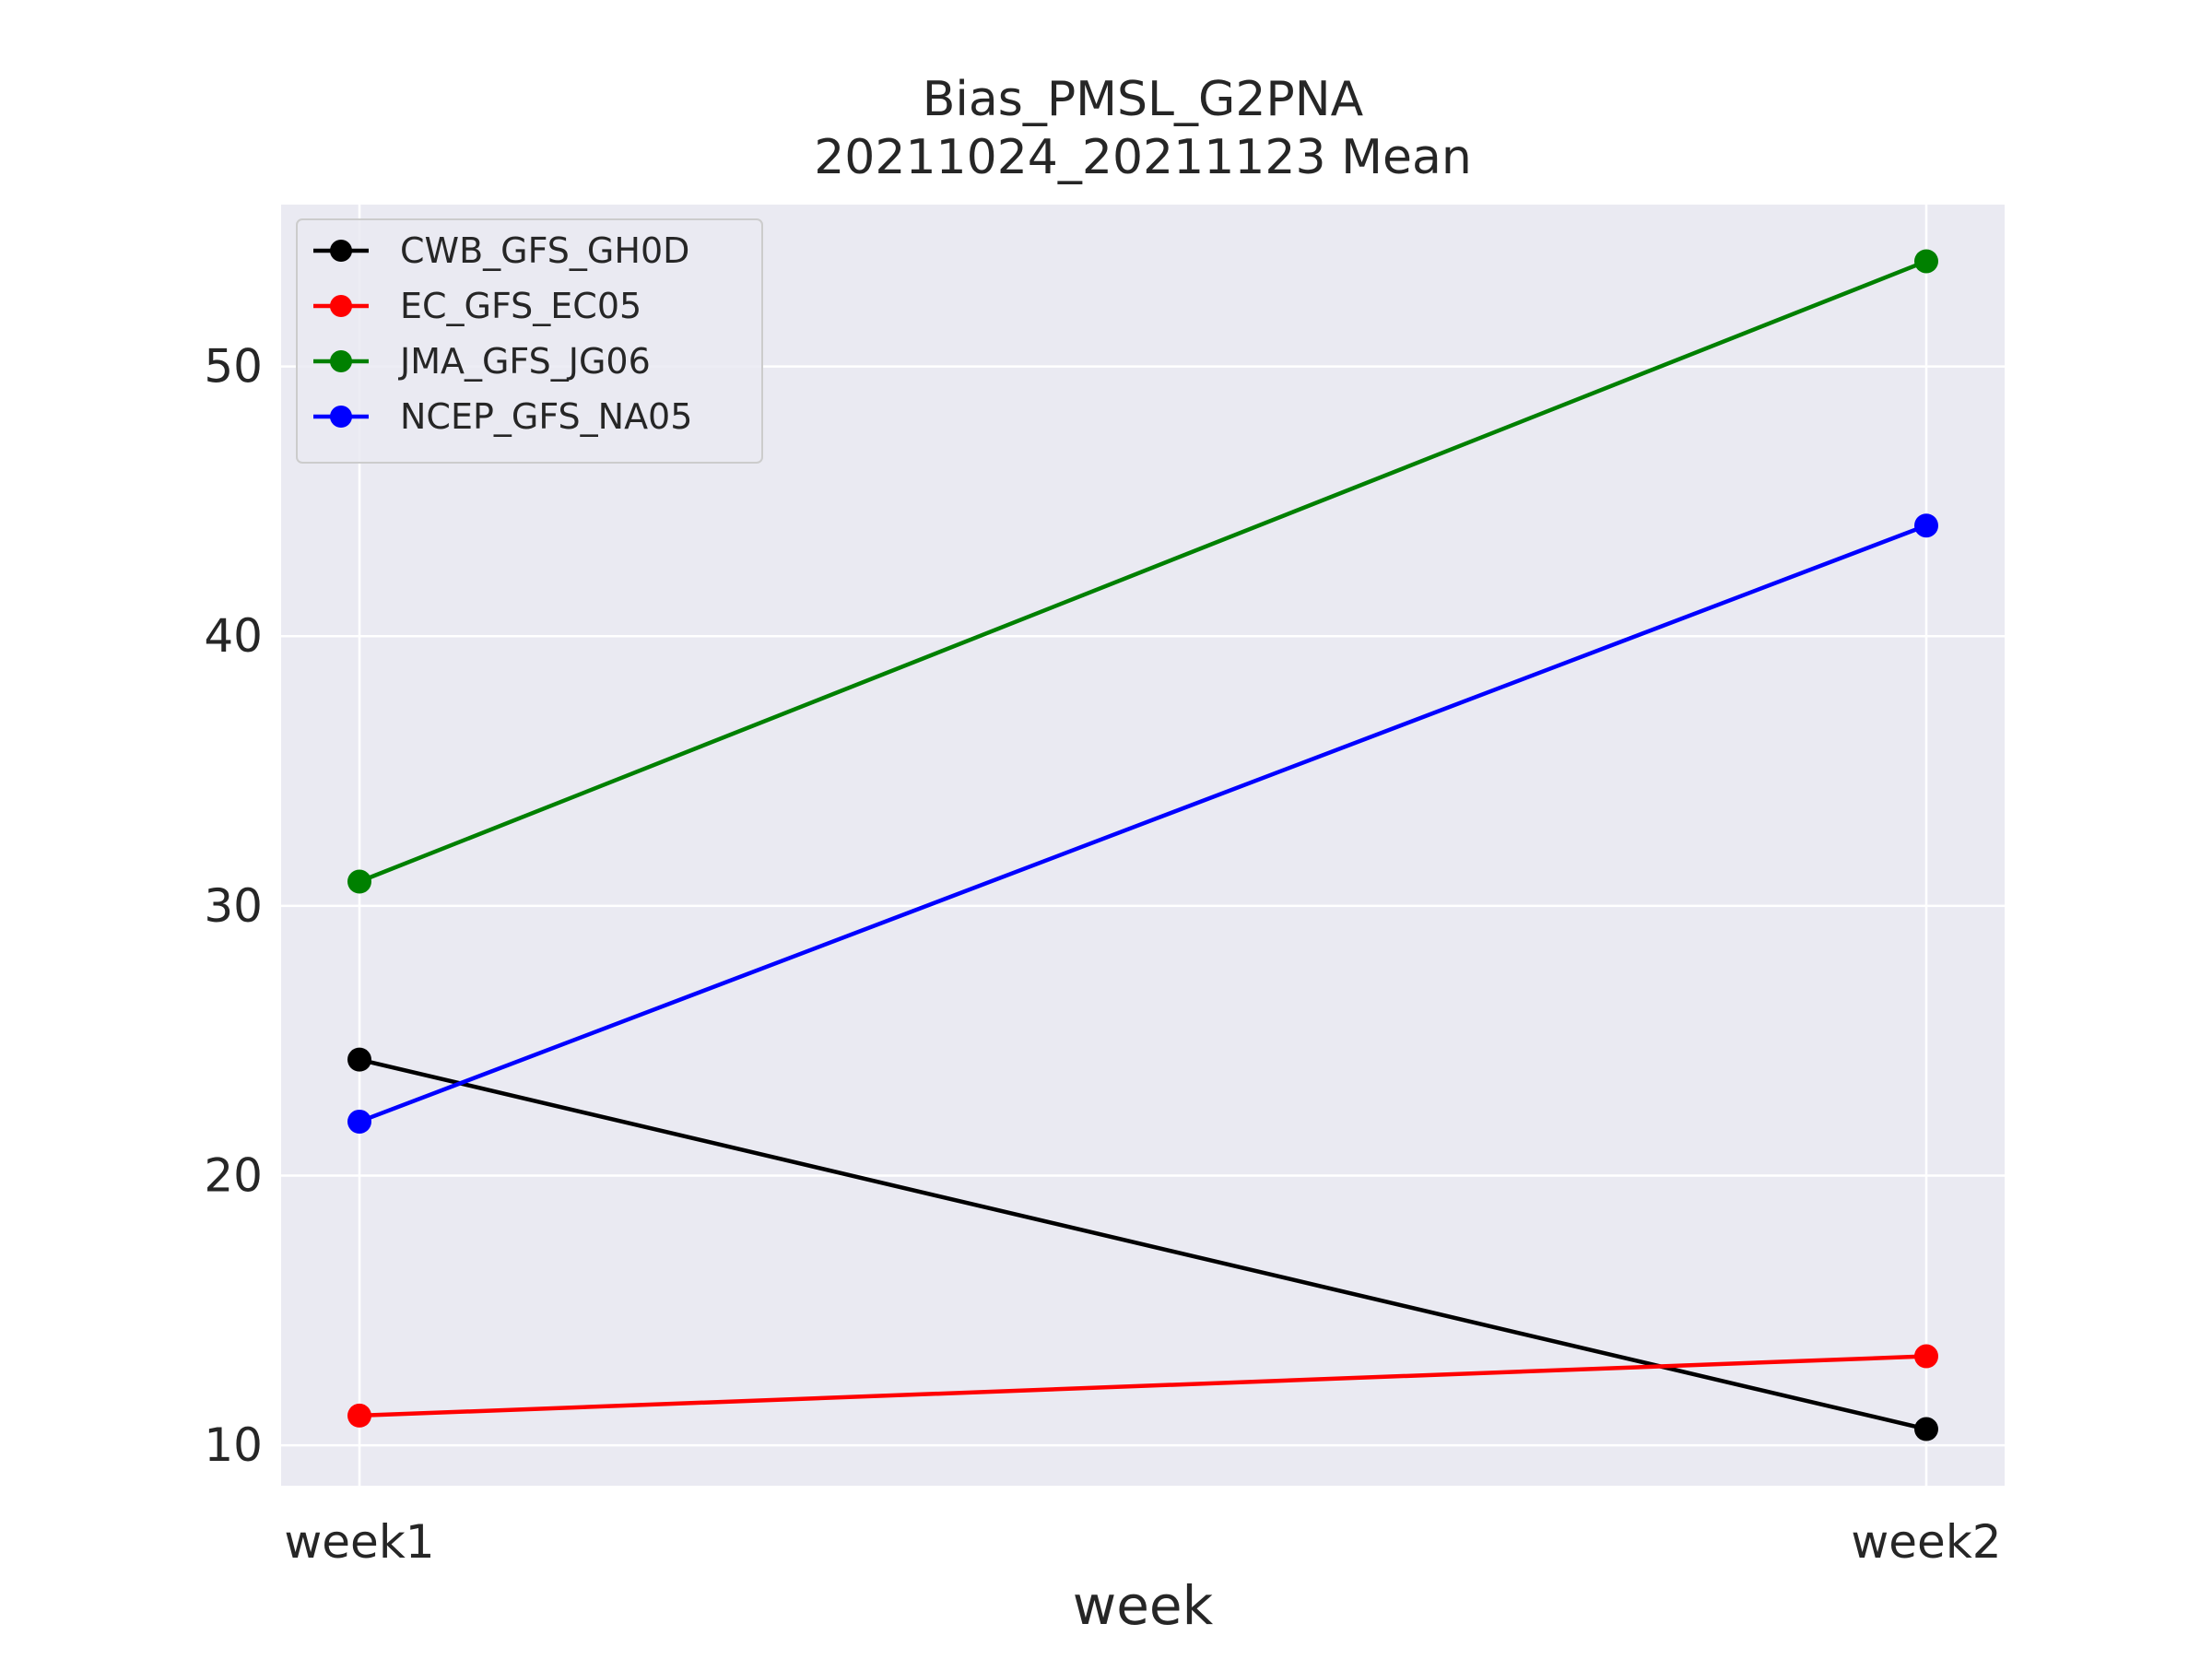 This screenshot has height=1659, width=2212. I want to click on legend-item: NCEP_GFS_NA05, so click(502, 416).